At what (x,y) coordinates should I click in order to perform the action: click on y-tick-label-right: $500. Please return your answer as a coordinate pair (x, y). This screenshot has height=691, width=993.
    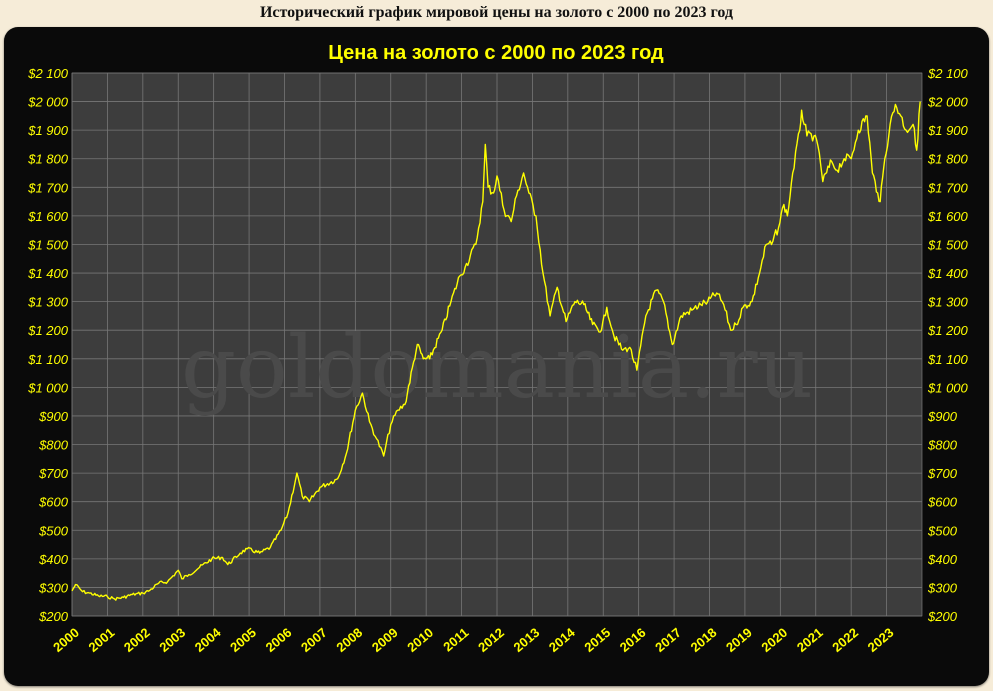
    Looking at the image, I should click on (942, 530).